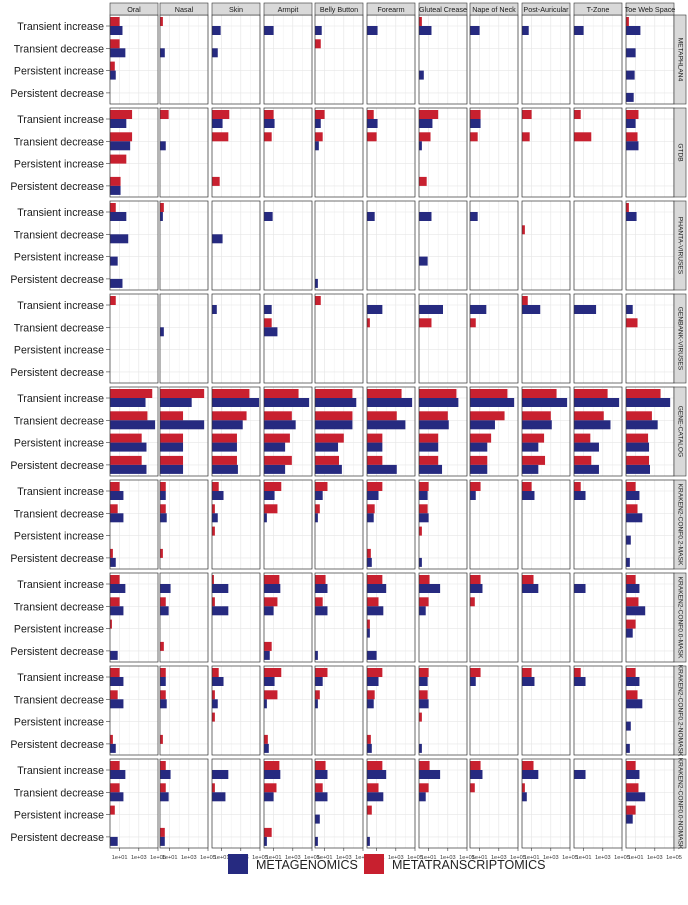 Image resolution: width=688 pixels, height=905 pixels. What do you see at coordinates (391, 9) in the screenshot?
I see `strip-forearm` at bounding box center [391, 9].